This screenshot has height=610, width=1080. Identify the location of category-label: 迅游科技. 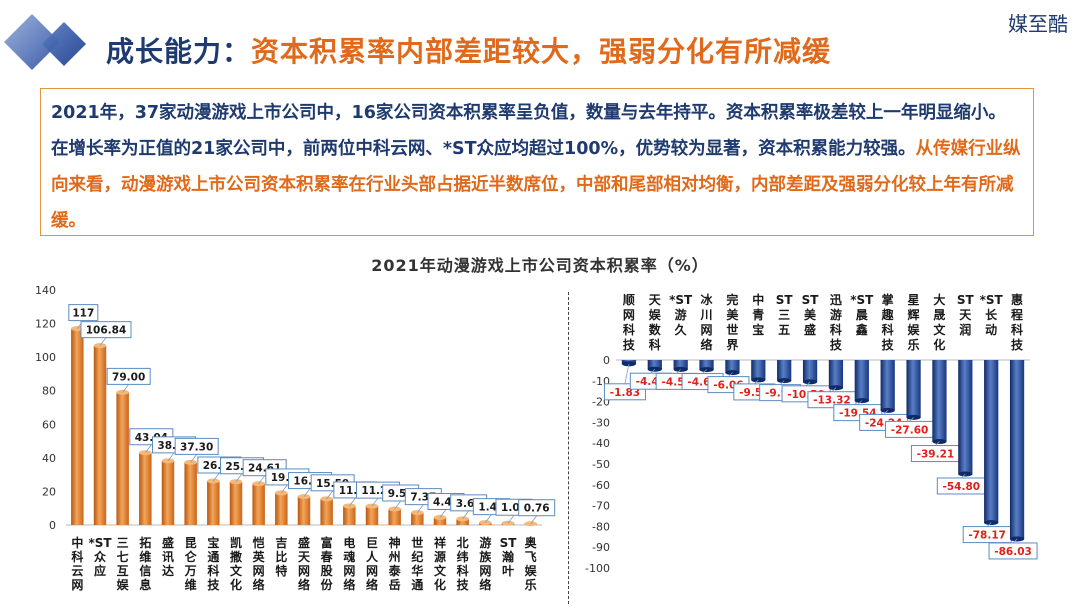
(836, 322).